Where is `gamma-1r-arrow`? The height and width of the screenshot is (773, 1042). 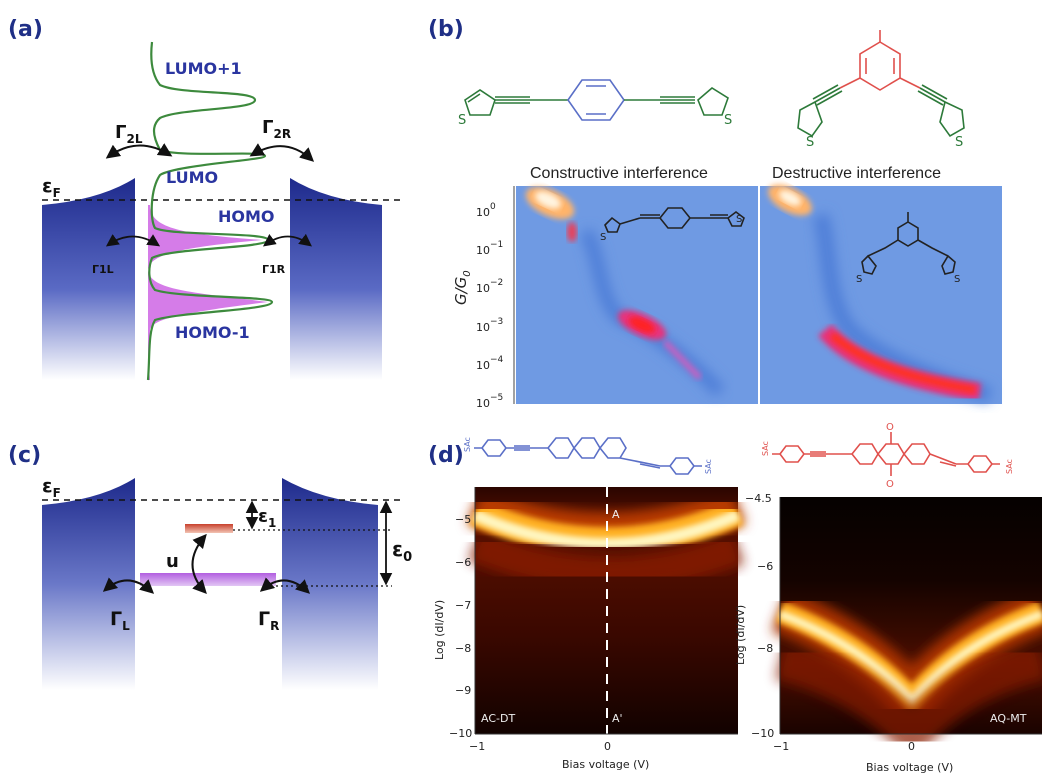 gamma-1r-arrow is located at coordinates (287, 240).